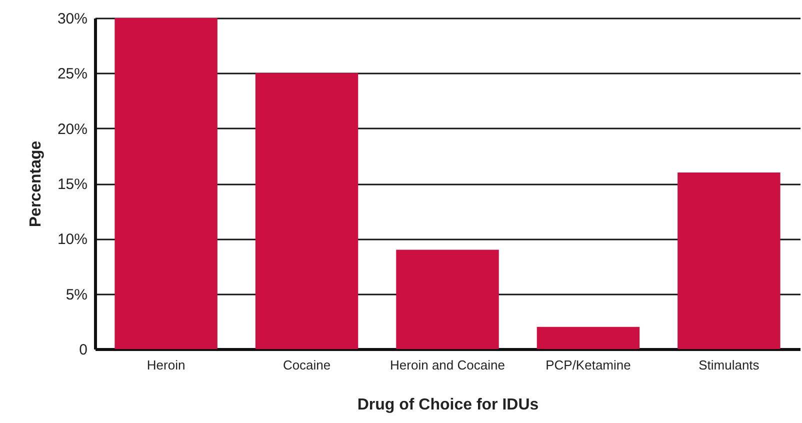 The height and width of the screenshot is (423, 802). What do you see at coordinates (72, 239) in the screenshot?
I see `y-tick-label: 10%` at bounding box center [72, 239].